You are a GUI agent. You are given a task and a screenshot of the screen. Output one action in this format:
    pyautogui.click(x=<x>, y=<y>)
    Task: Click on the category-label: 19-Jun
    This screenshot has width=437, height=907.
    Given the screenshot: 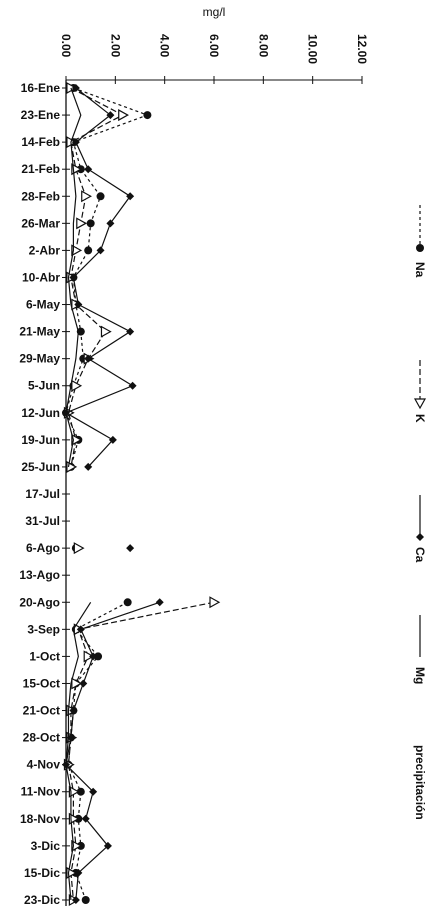 What is the action you would take?
    pyautogui.click(x=40, y=440)
    